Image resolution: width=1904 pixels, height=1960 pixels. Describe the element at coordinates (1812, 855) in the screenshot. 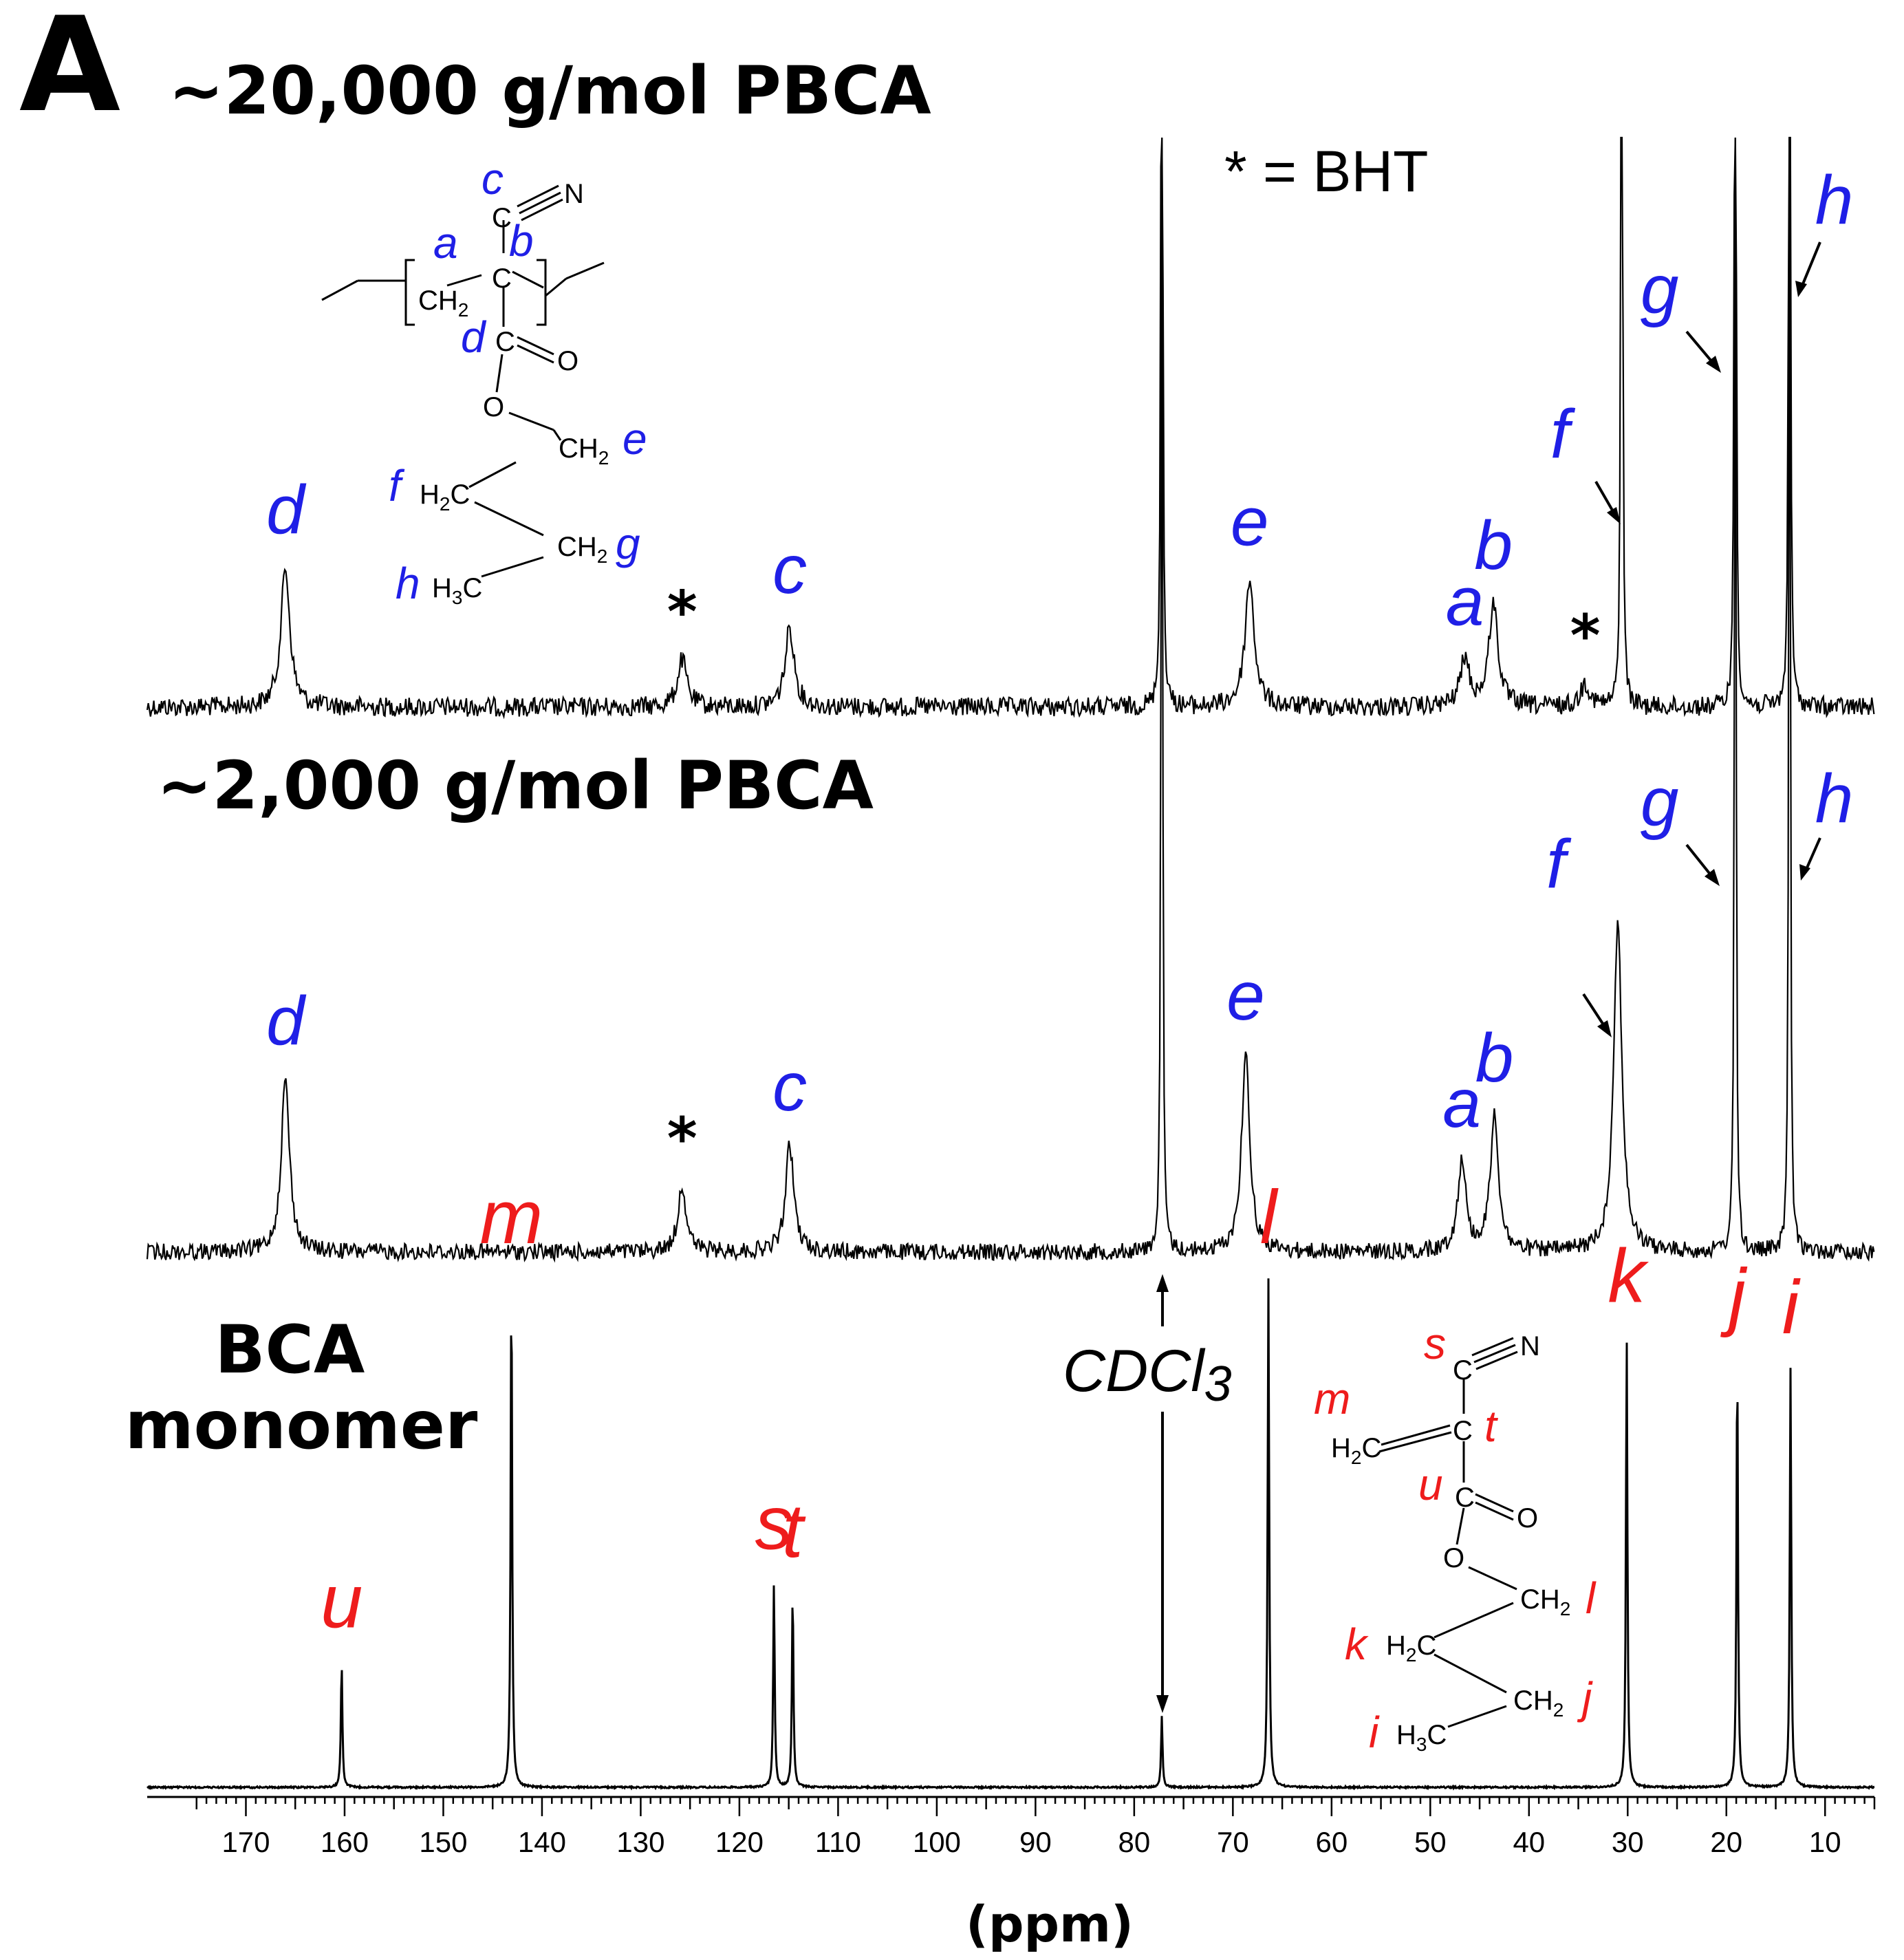

I see `arrow-h-mid` at that location.